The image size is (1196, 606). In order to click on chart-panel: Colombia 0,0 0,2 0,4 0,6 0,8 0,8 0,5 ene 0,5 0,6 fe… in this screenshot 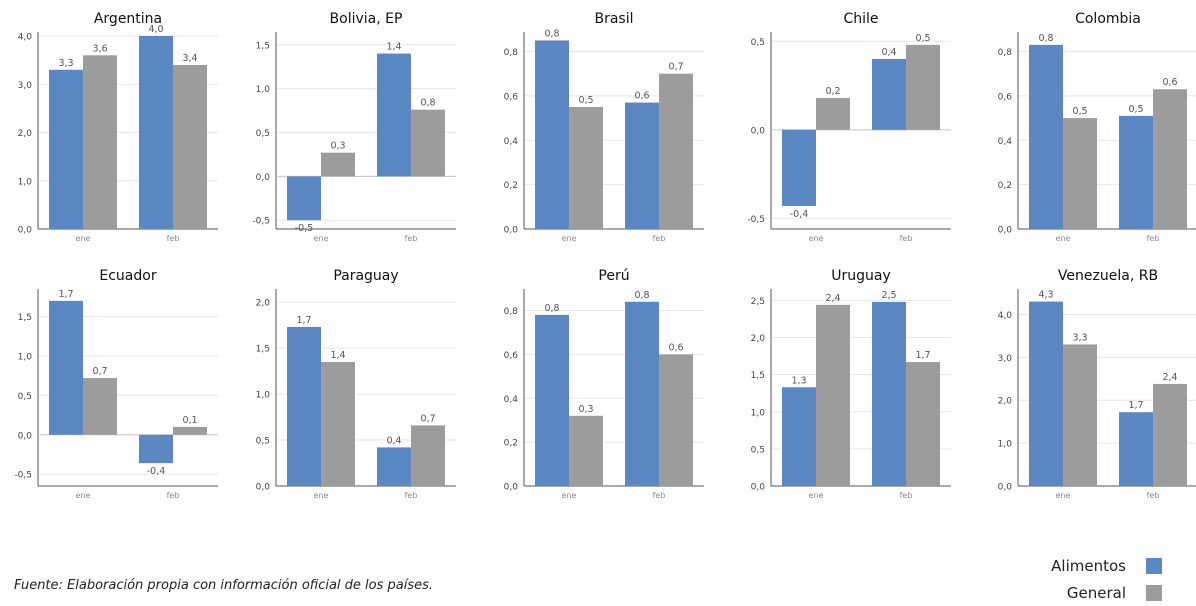, I will do `click(1097, 127)`.